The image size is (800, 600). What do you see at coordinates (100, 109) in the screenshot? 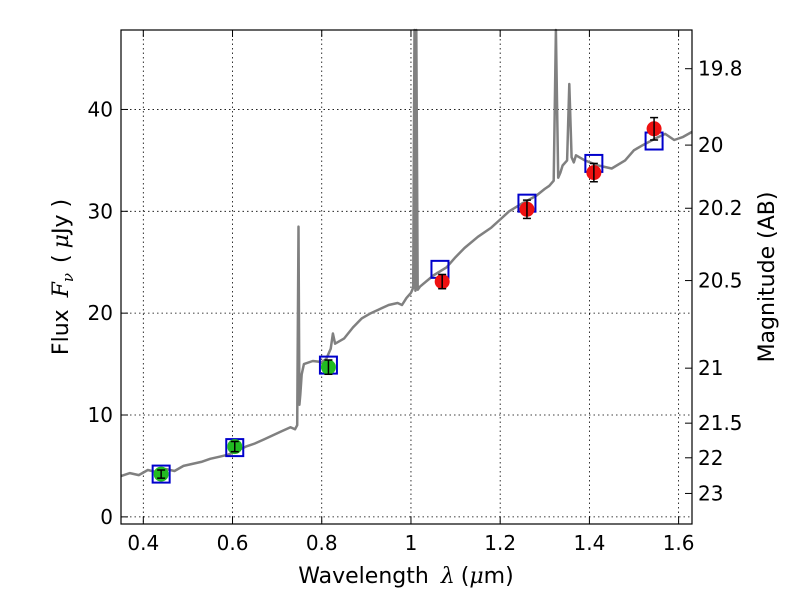
I see `y-tick-label: 40` at bounding box center [100, 109].